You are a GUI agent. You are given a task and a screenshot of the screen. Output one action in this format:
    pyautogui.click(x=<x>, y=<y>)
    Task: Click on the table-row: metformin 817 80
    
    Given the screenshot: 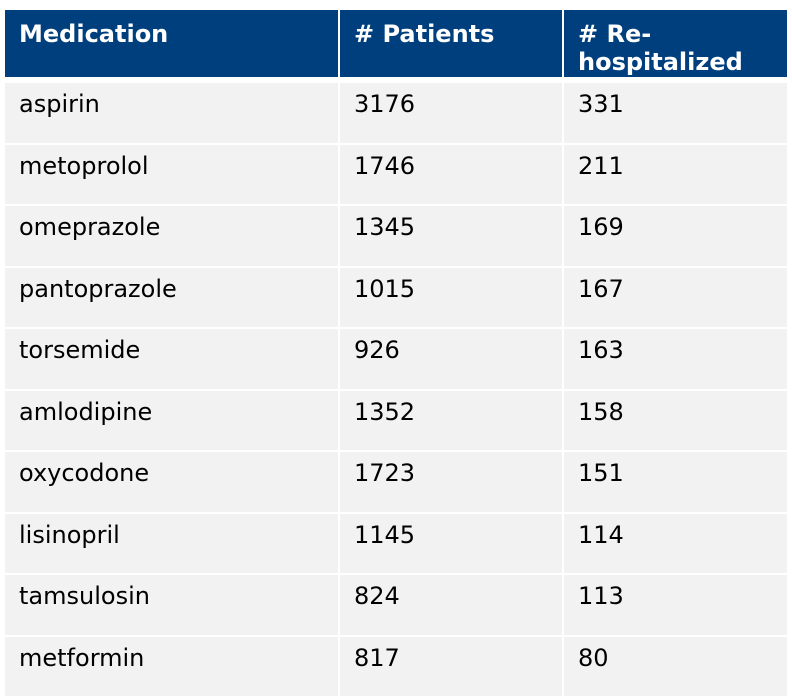 What is the action you would take?
    pyautogui.click(x=396, y=667)
    